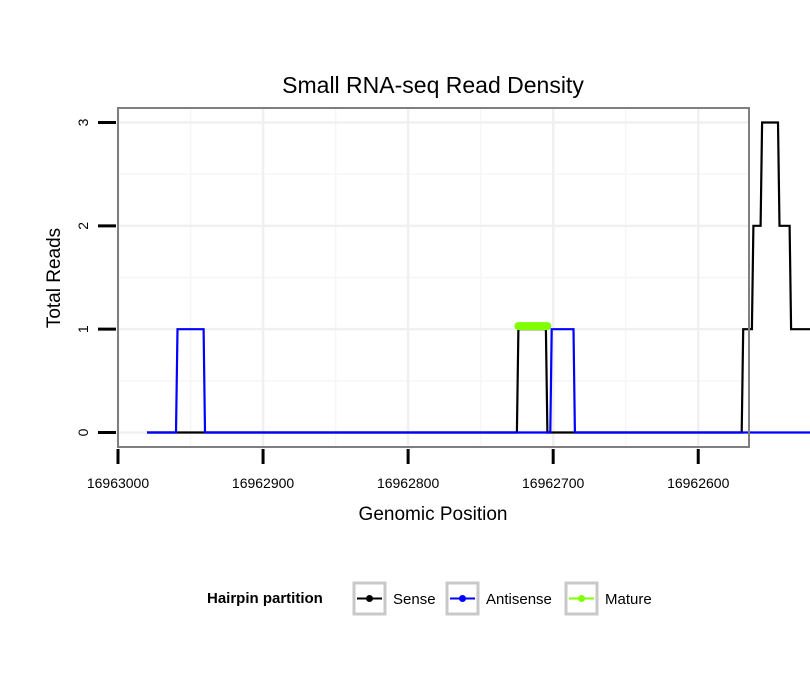  I want to click on y-tick-label: 3, so click(83, 122).